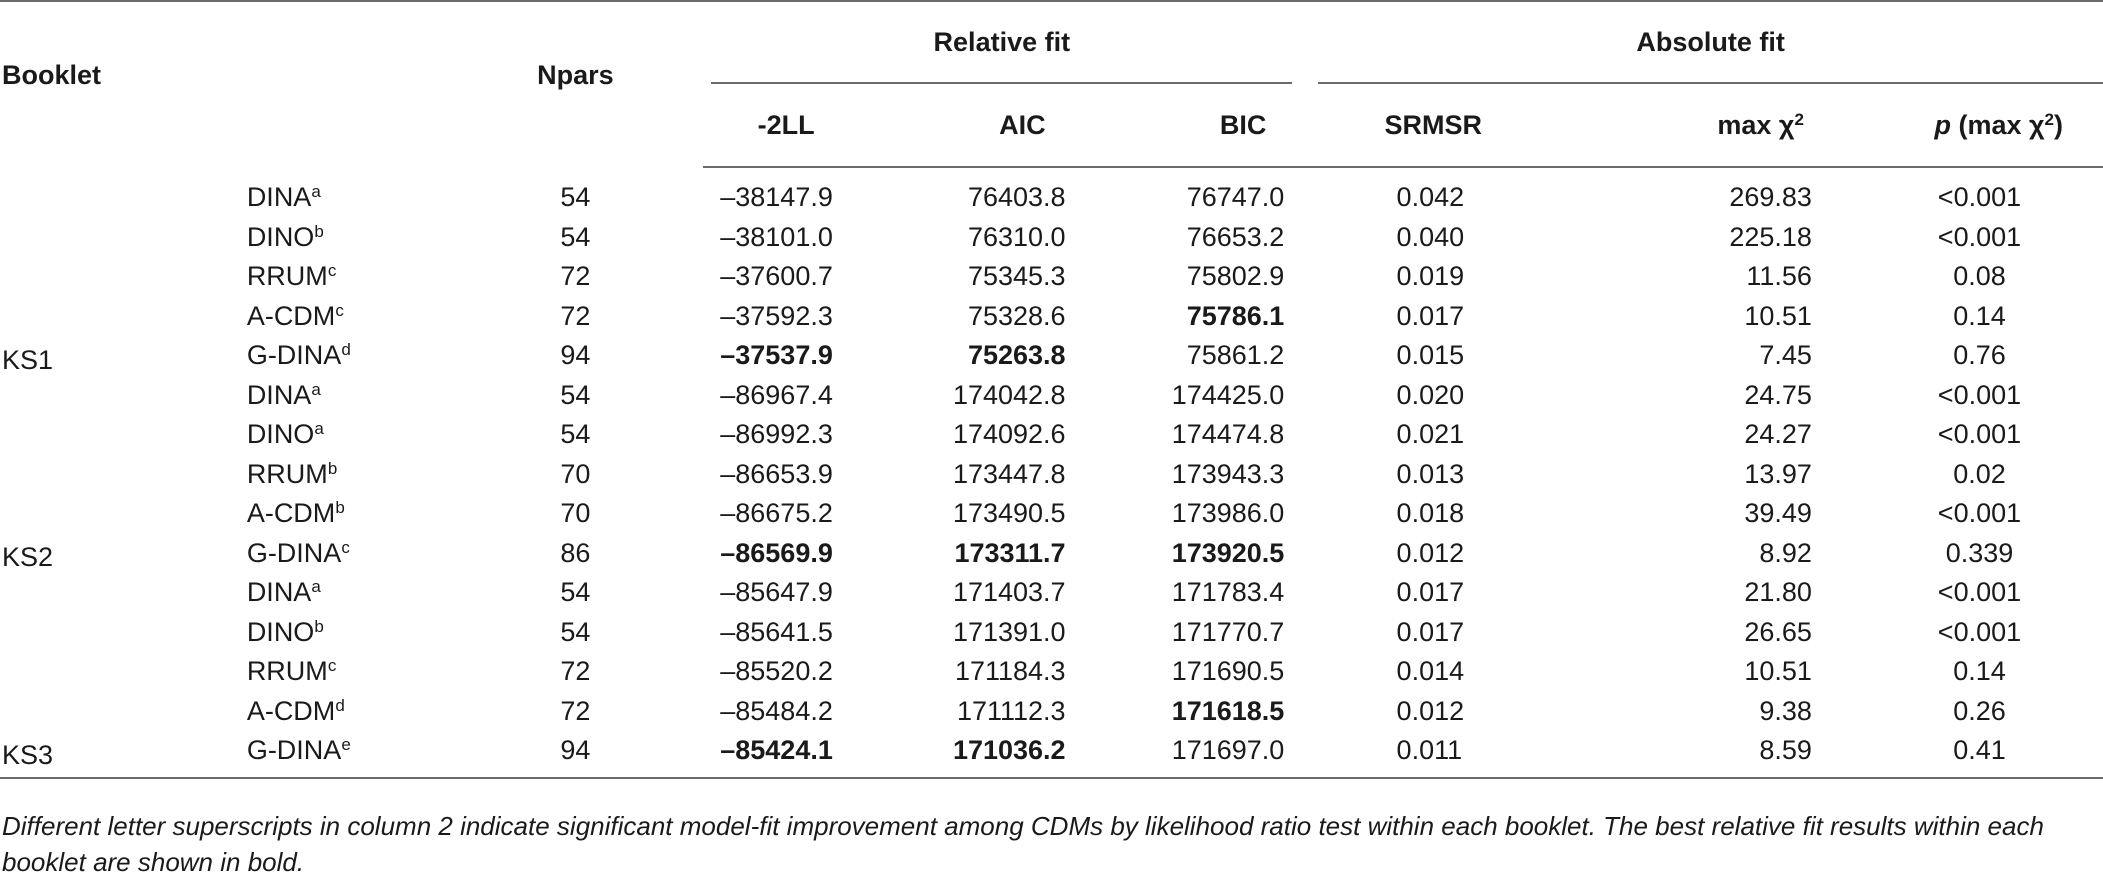 The height and width of the screenshot is (880, 2103). What do you see at coordinates (347, 435) in the screenshot?
I see `cdm-cell: DINOa` at bounding box center [347, 435].